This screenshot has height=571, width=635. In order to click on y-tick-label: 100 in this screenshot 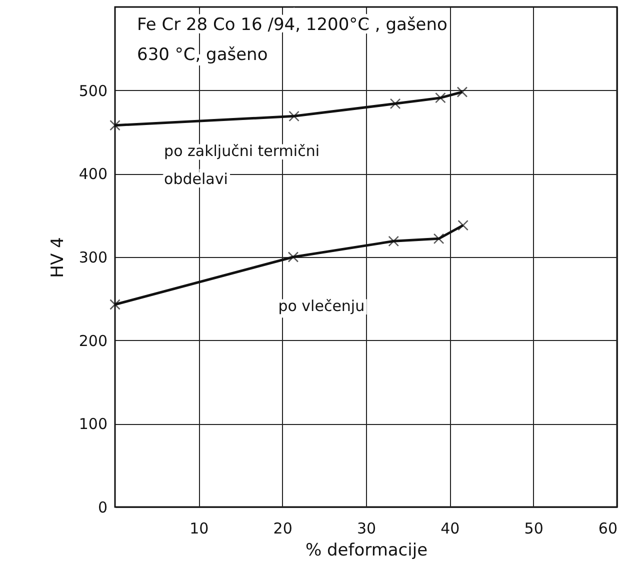, I will do `click(93, 424)`.